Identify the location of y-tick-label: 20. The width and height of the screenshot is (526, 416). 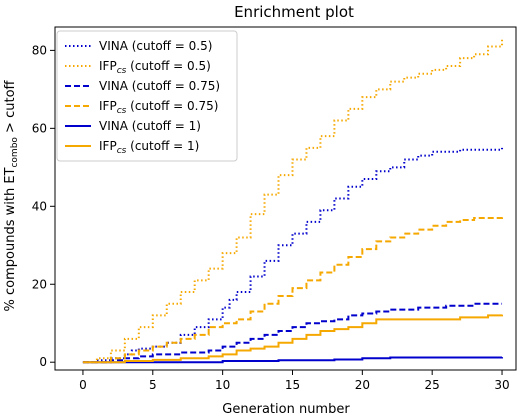
(39, 284).